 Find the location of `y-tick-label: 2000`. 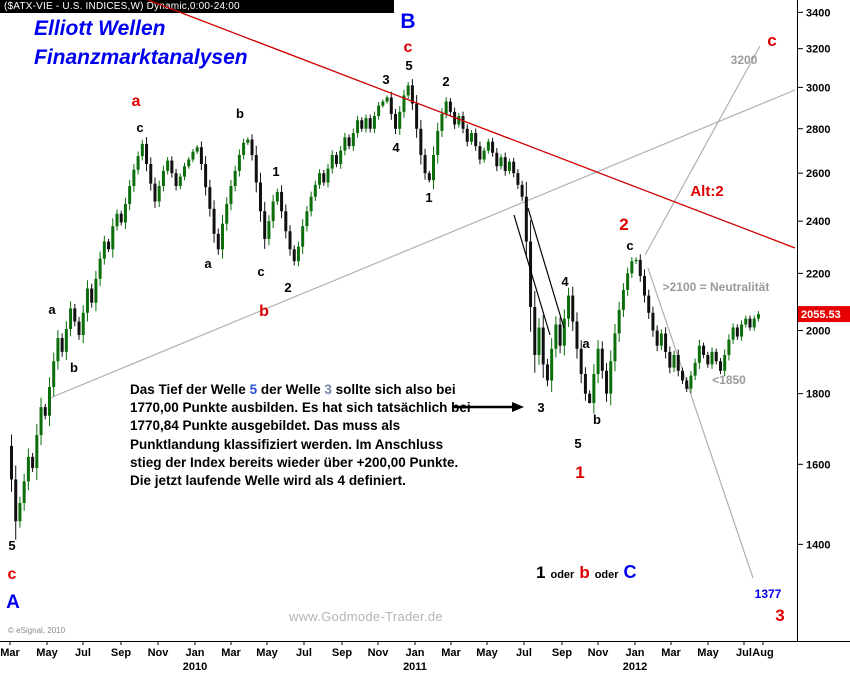

y-tick-label: 2000 is located at coordinates (818, 331).